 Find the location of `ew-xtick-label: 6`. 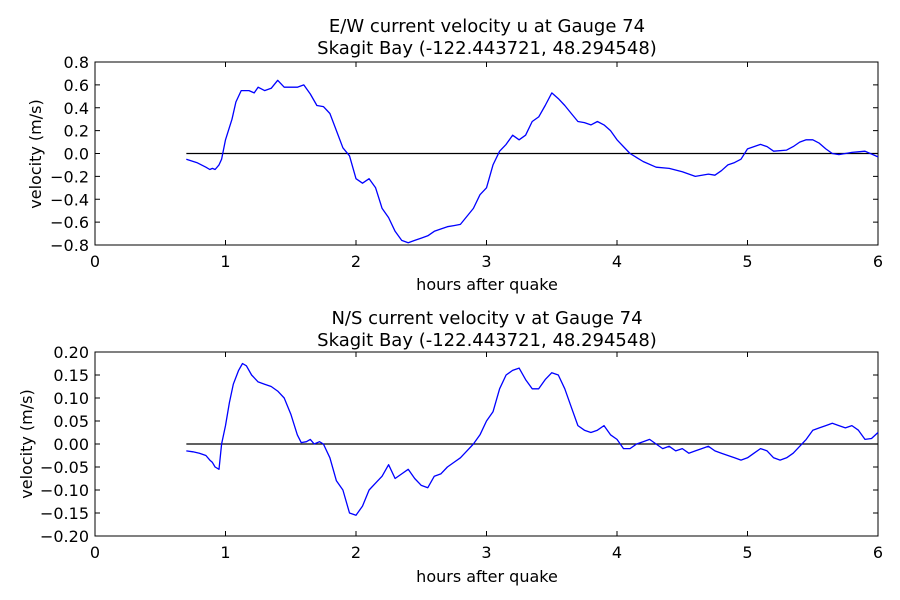

ew-xtick-label: 6 is located at coordinates (878, 261).